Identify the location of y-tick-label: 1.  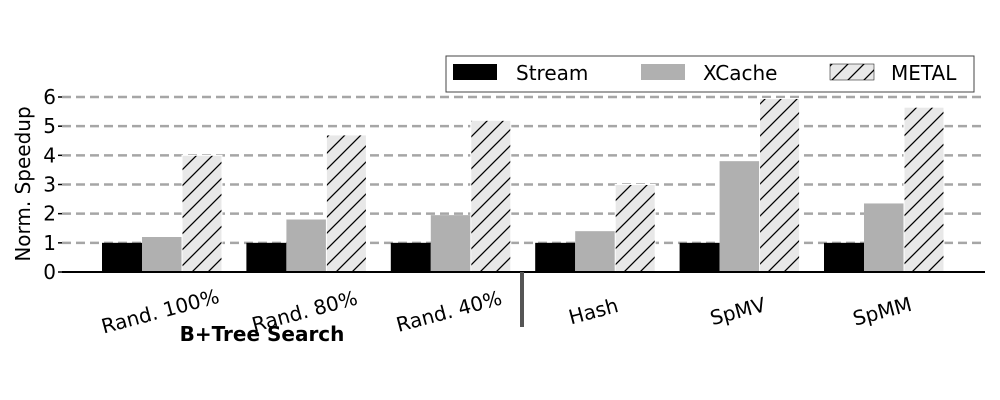
(49, 243).